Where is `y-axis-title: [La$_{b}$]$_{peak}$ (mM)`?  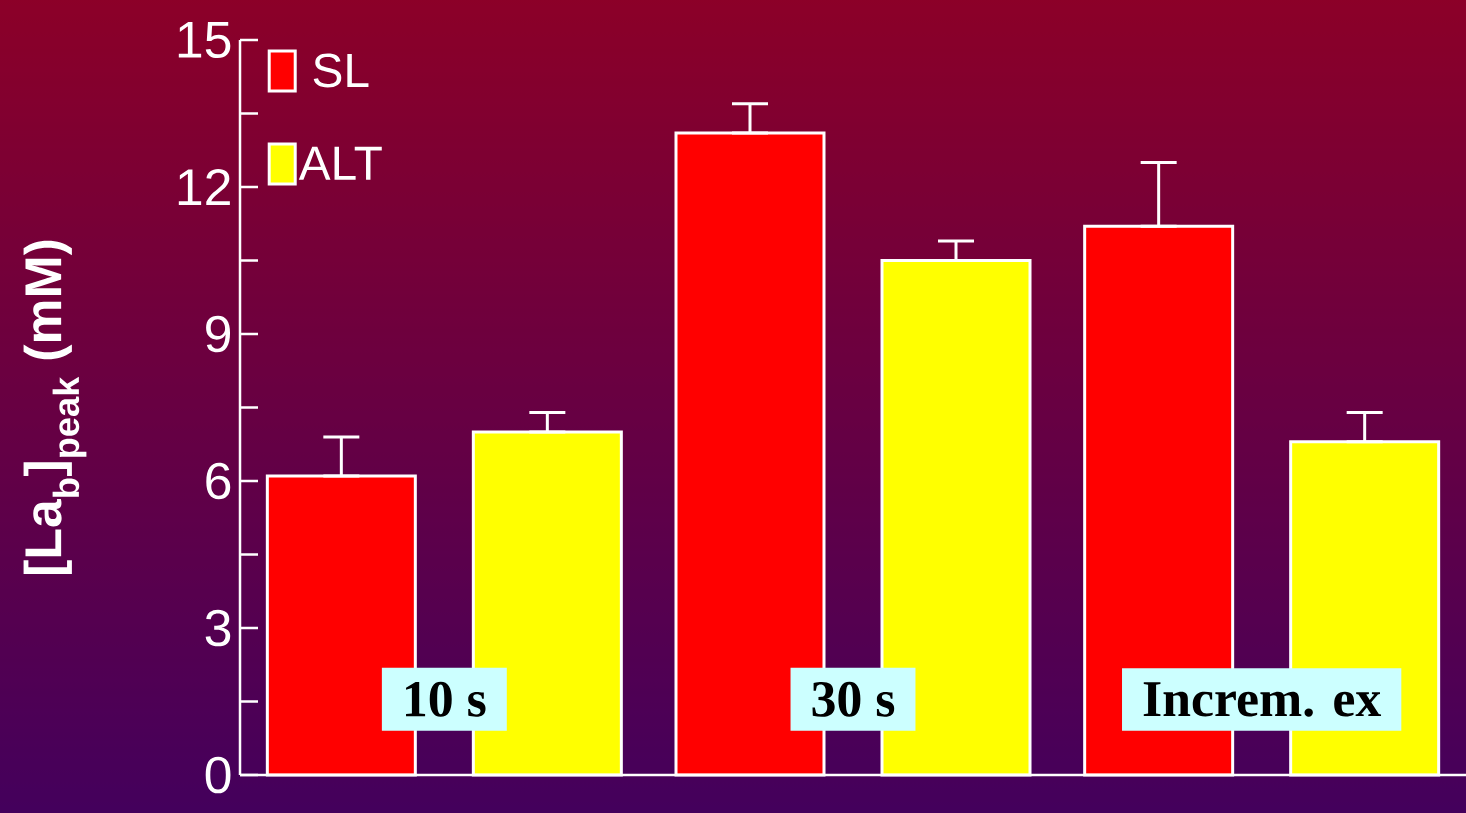 y-axis-title: [La$_{b}$]$_{peak}$ (mM) is located at coordinates (55, 407).